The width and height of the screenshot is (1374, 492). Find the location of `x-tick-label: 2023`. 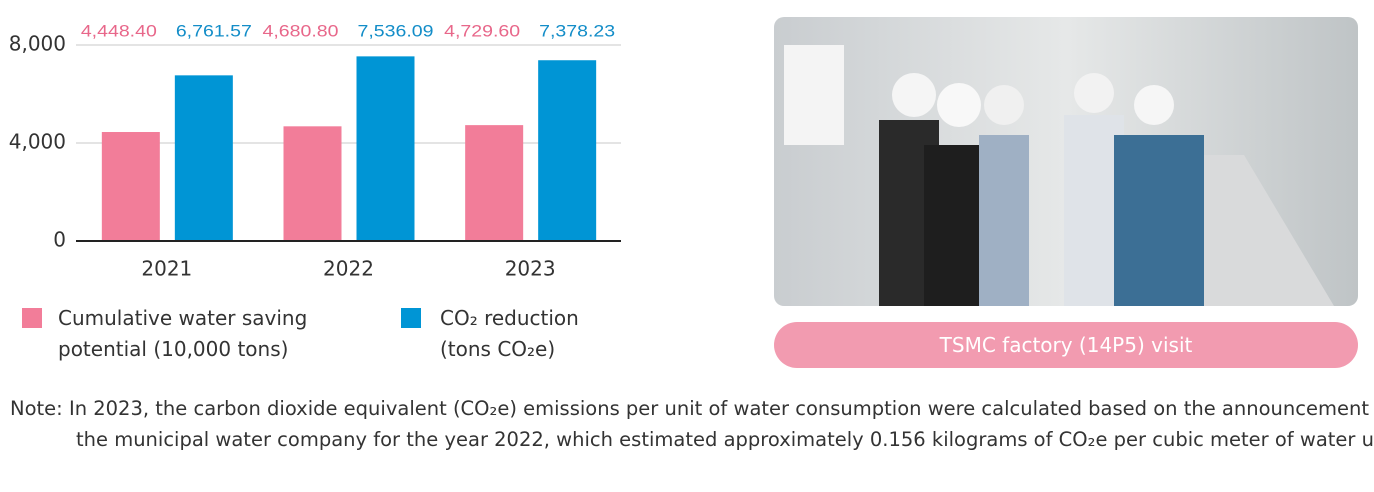

x-tick-label: 2023 is located at coordinates (530, 269).